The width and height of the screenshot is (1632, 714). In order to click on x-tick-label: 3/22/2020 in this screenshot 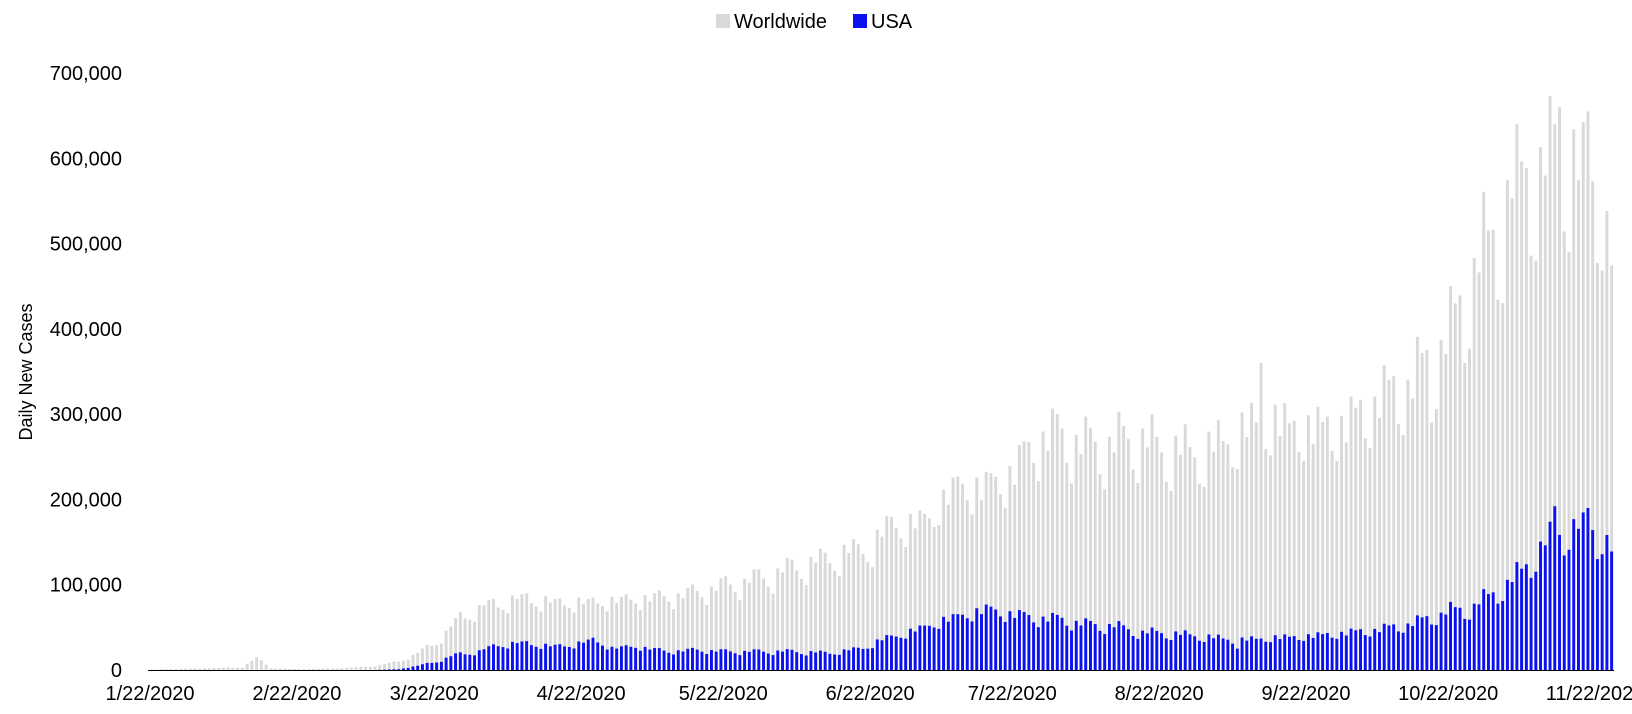, I will do `click(434, 694)`.